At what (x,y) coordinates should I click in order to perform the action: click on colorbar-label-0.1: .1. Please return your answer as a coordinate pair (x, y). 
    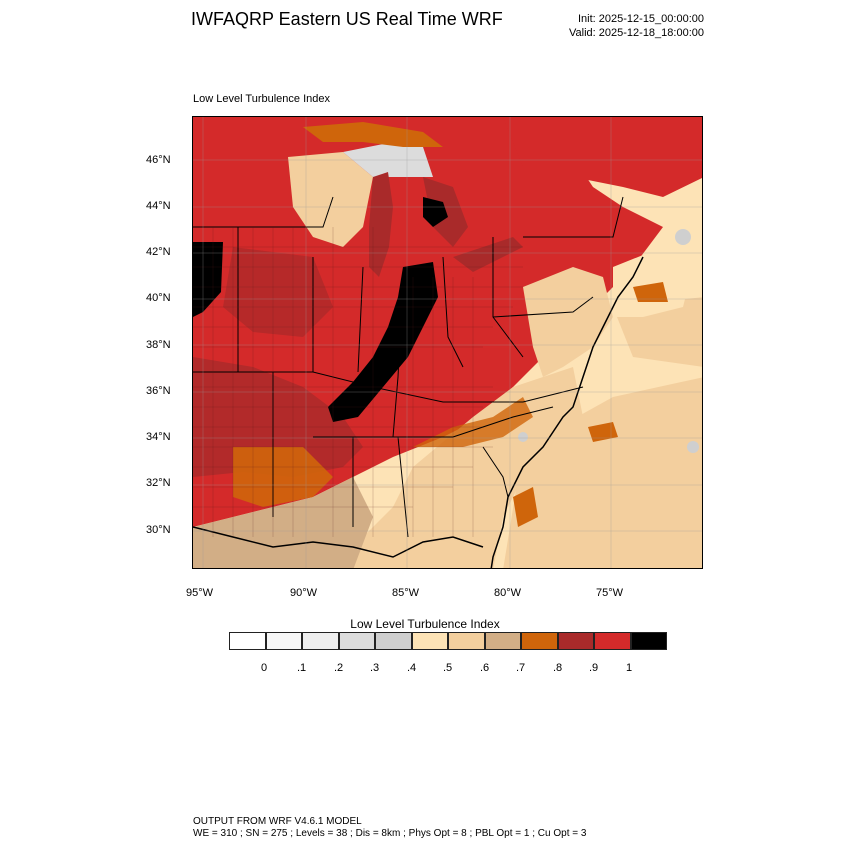
    Looking at the image, I should click on (302, 668).